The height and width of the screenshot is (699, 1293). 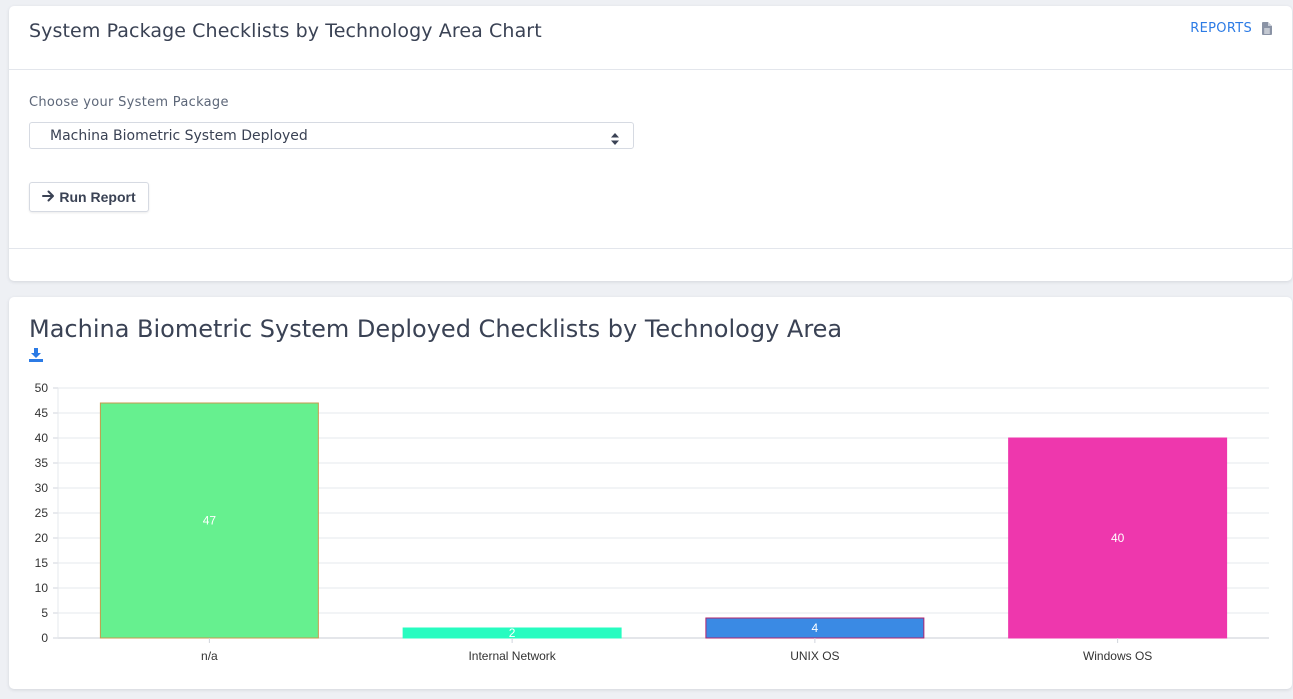 I want to click on run-report-label: Run Report, so click(x=97, y=197).